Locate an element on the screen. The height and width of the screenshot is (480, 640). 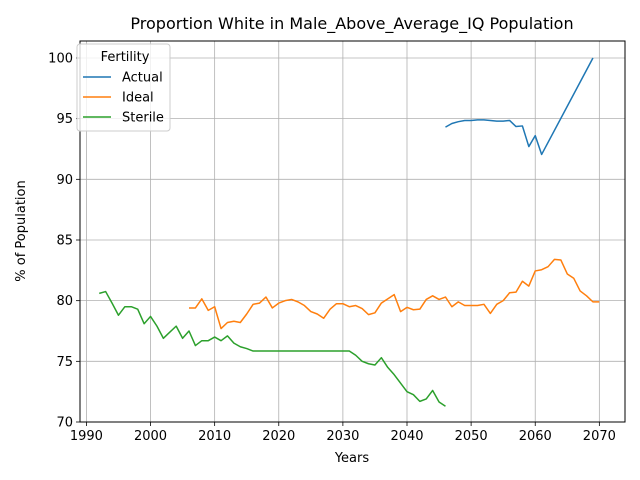
x-tick-label: 2000 is located at coordinates (150, 436).